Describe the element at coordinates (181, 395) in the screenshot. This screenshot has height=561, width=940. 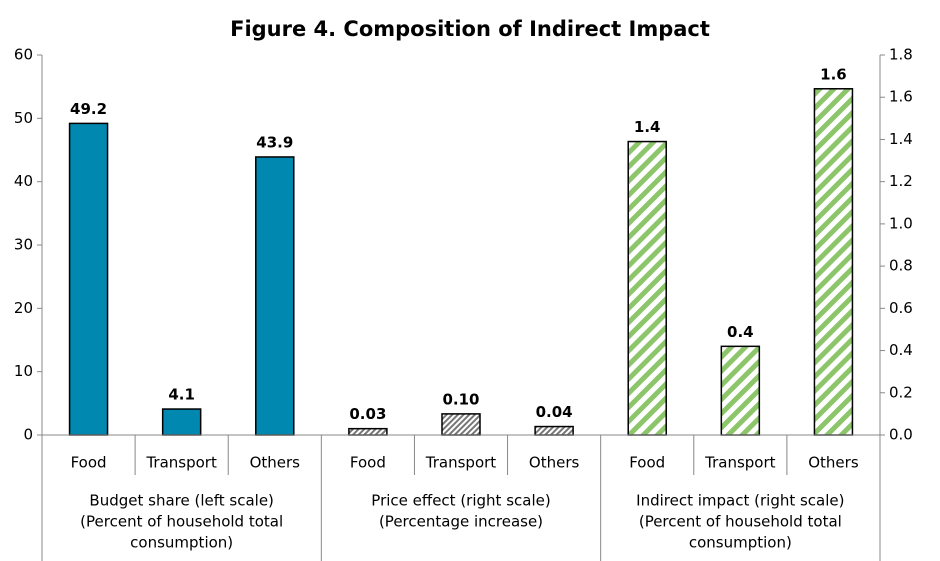
I see `value-label: 4.1` at that location.